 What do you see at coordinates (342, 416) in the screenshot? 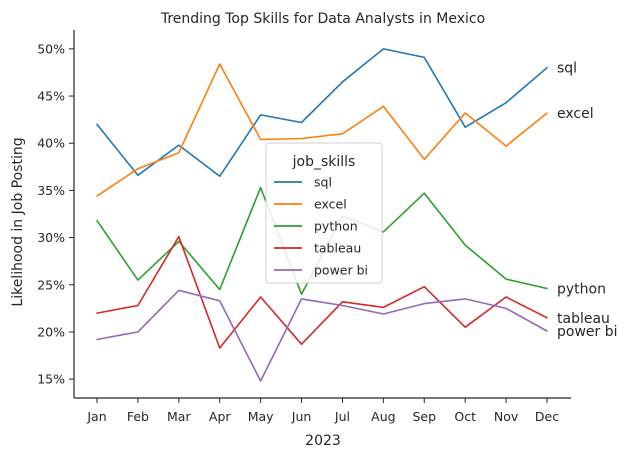
I see `x-tick-label: Jul` at bounding box center [342, 416].